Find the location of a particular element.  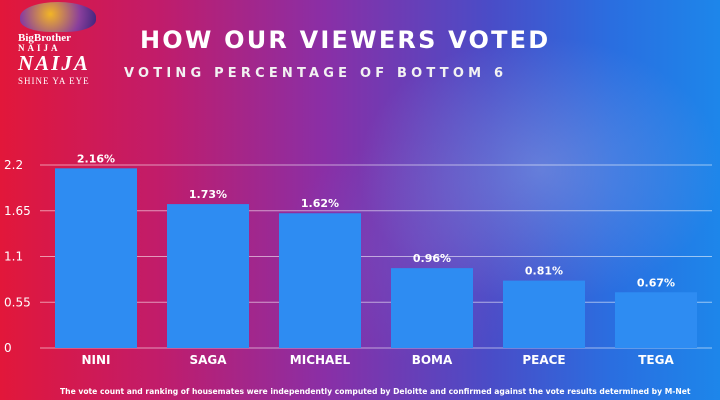

data-label: 1.73% is located at coordinates (208, 194).